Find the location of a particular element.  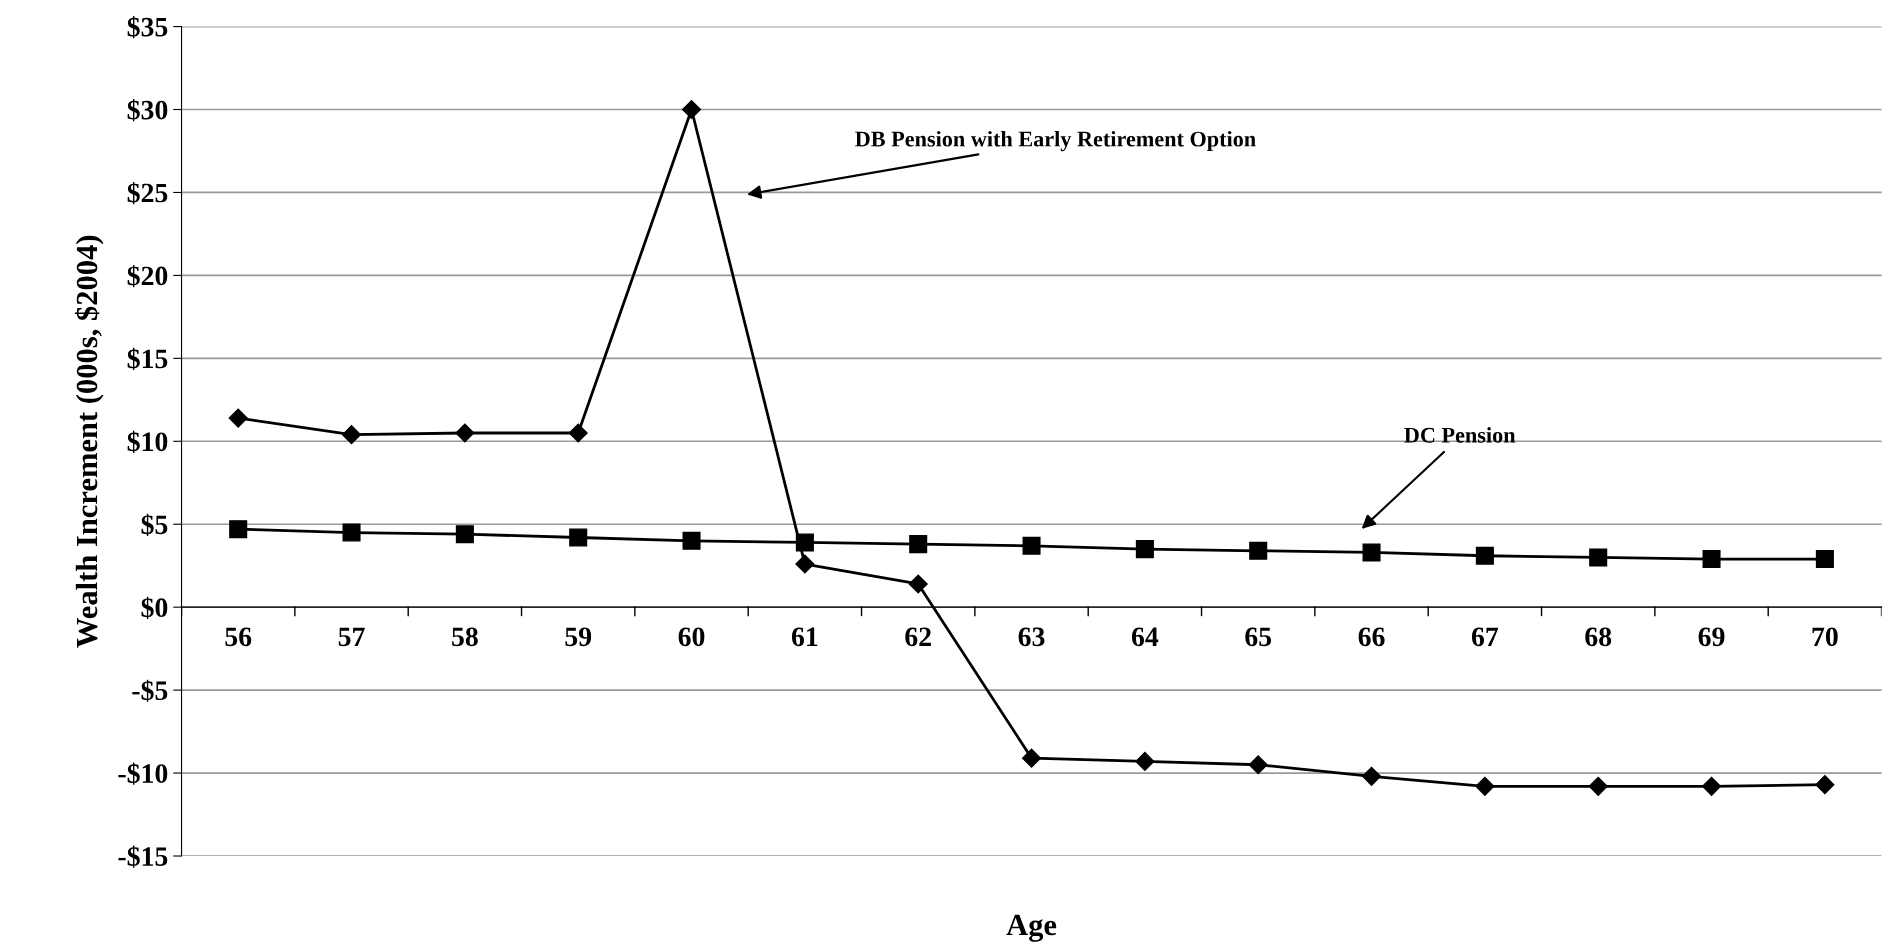

x-tick-label: 56 is located at coordinates (238, 637).